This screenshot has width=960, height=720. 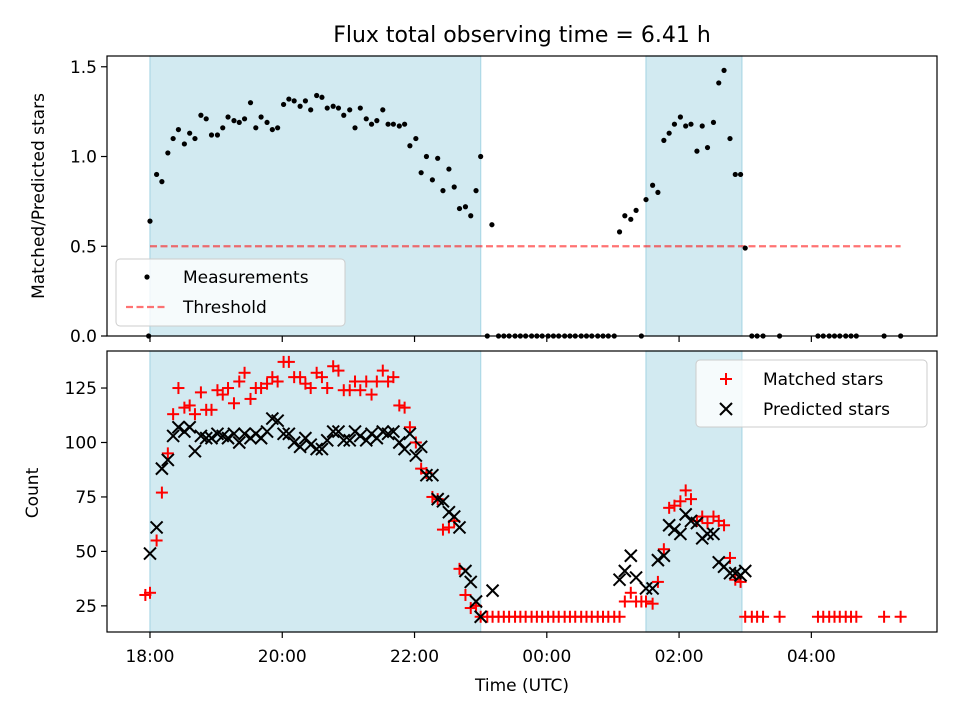 I want to click on chart-title: Flux total observing time = 6.41 h, so click(x=522, y=35).